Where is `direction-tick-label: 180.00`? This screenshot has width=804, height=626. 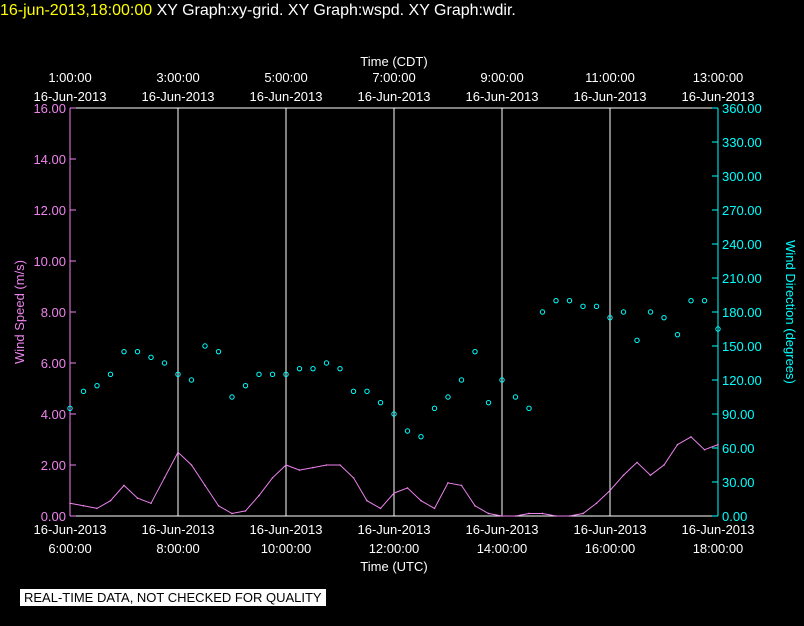
direction-tick-label: 180.00 is located at coordinates (742, 312).